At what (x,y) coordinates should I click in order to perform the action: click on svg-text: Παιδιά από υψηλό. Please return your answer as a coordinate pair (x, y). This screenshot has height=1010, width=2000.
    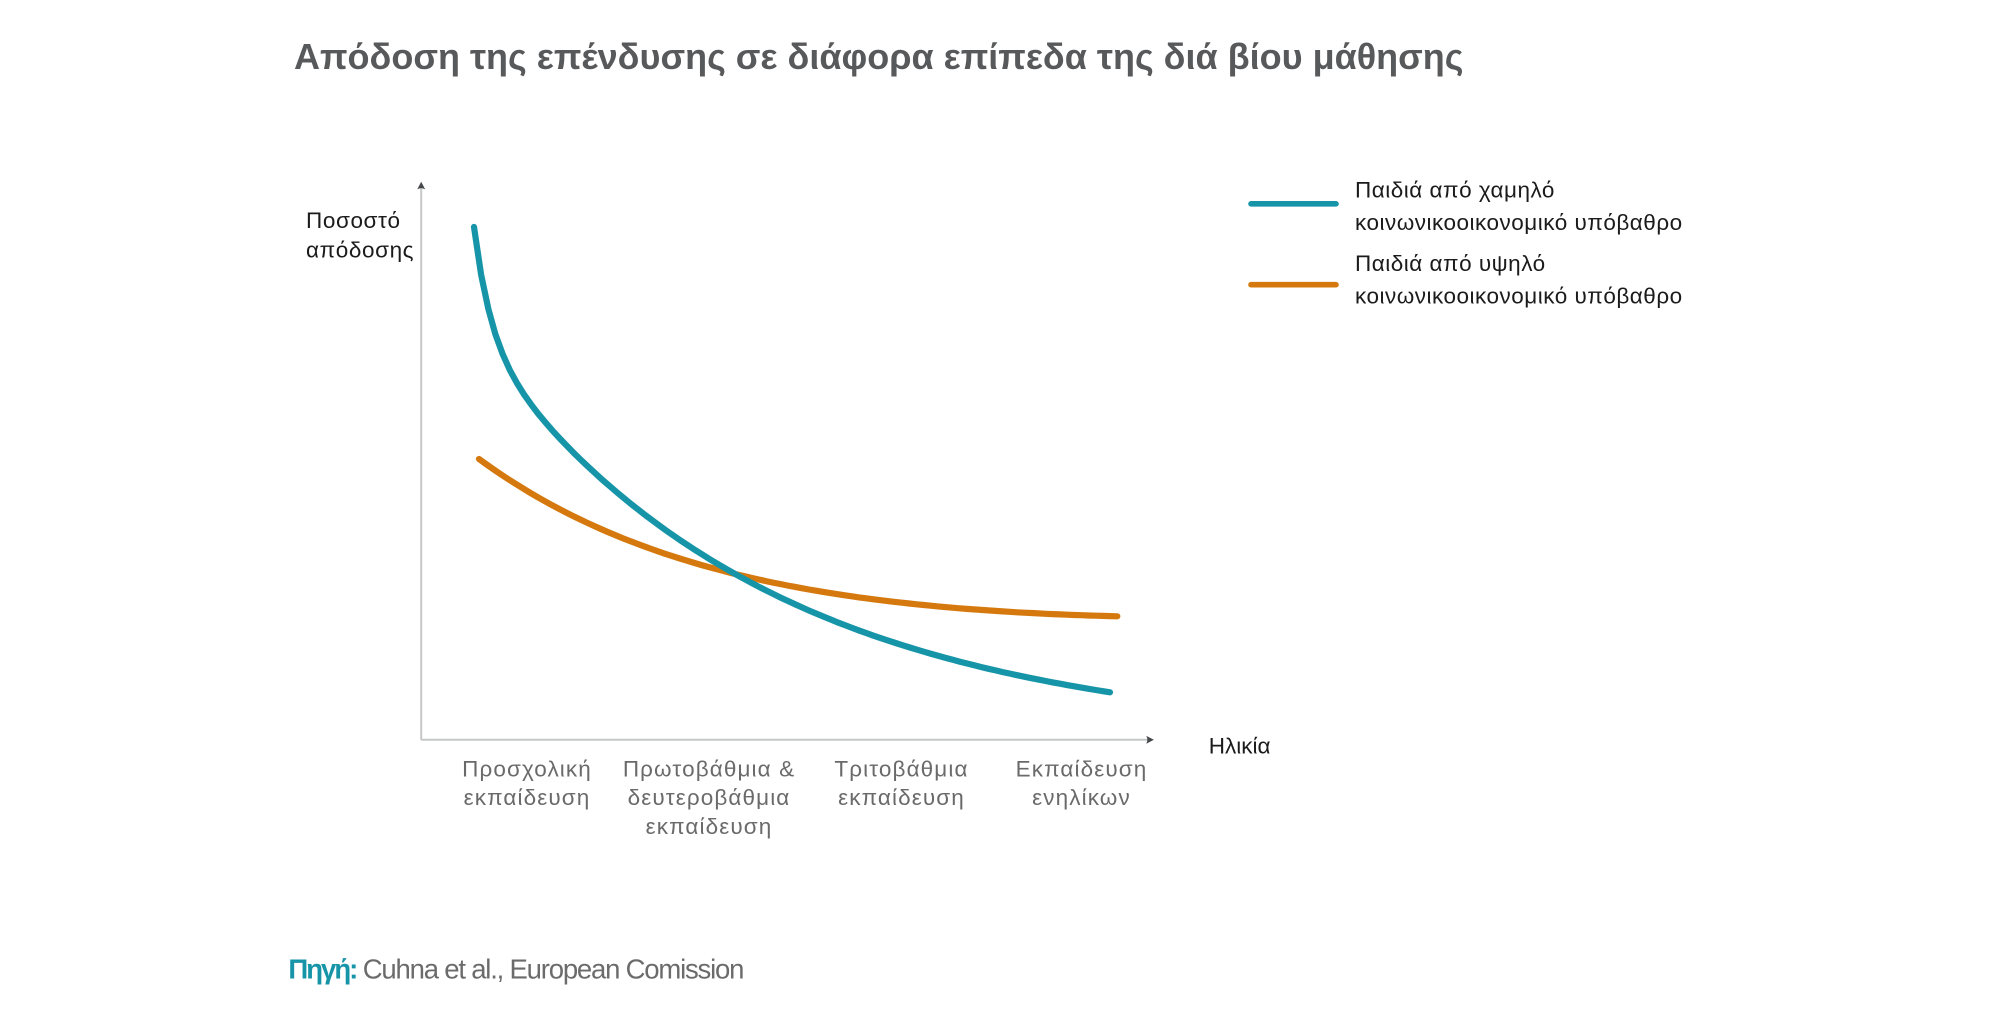
    Looking at the image, I should click on (1450, 263).